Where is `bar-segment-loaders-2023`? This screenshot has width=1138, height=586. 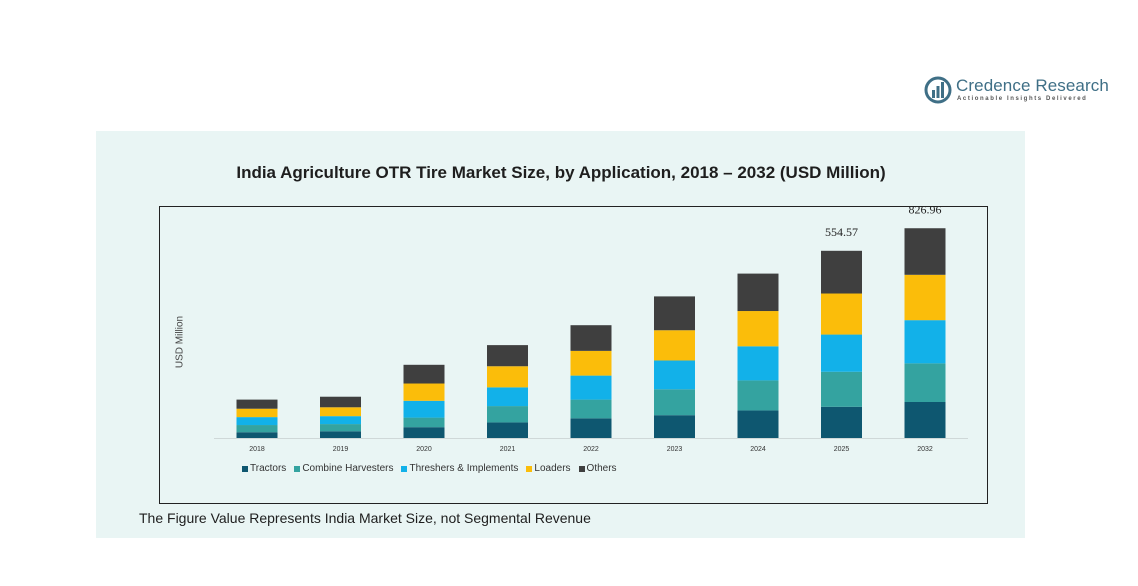 bar-segment-loaders-2023 is located at coordinates (674, 345).